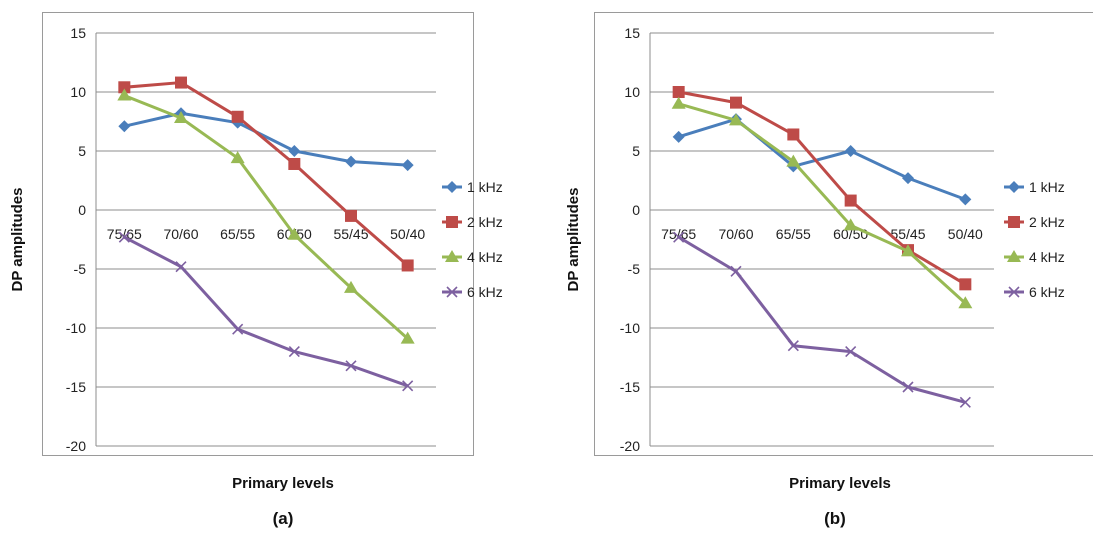 The image size is (1093, 533). I want to click on legend-item: 4 kHz, so click(1034, 257).